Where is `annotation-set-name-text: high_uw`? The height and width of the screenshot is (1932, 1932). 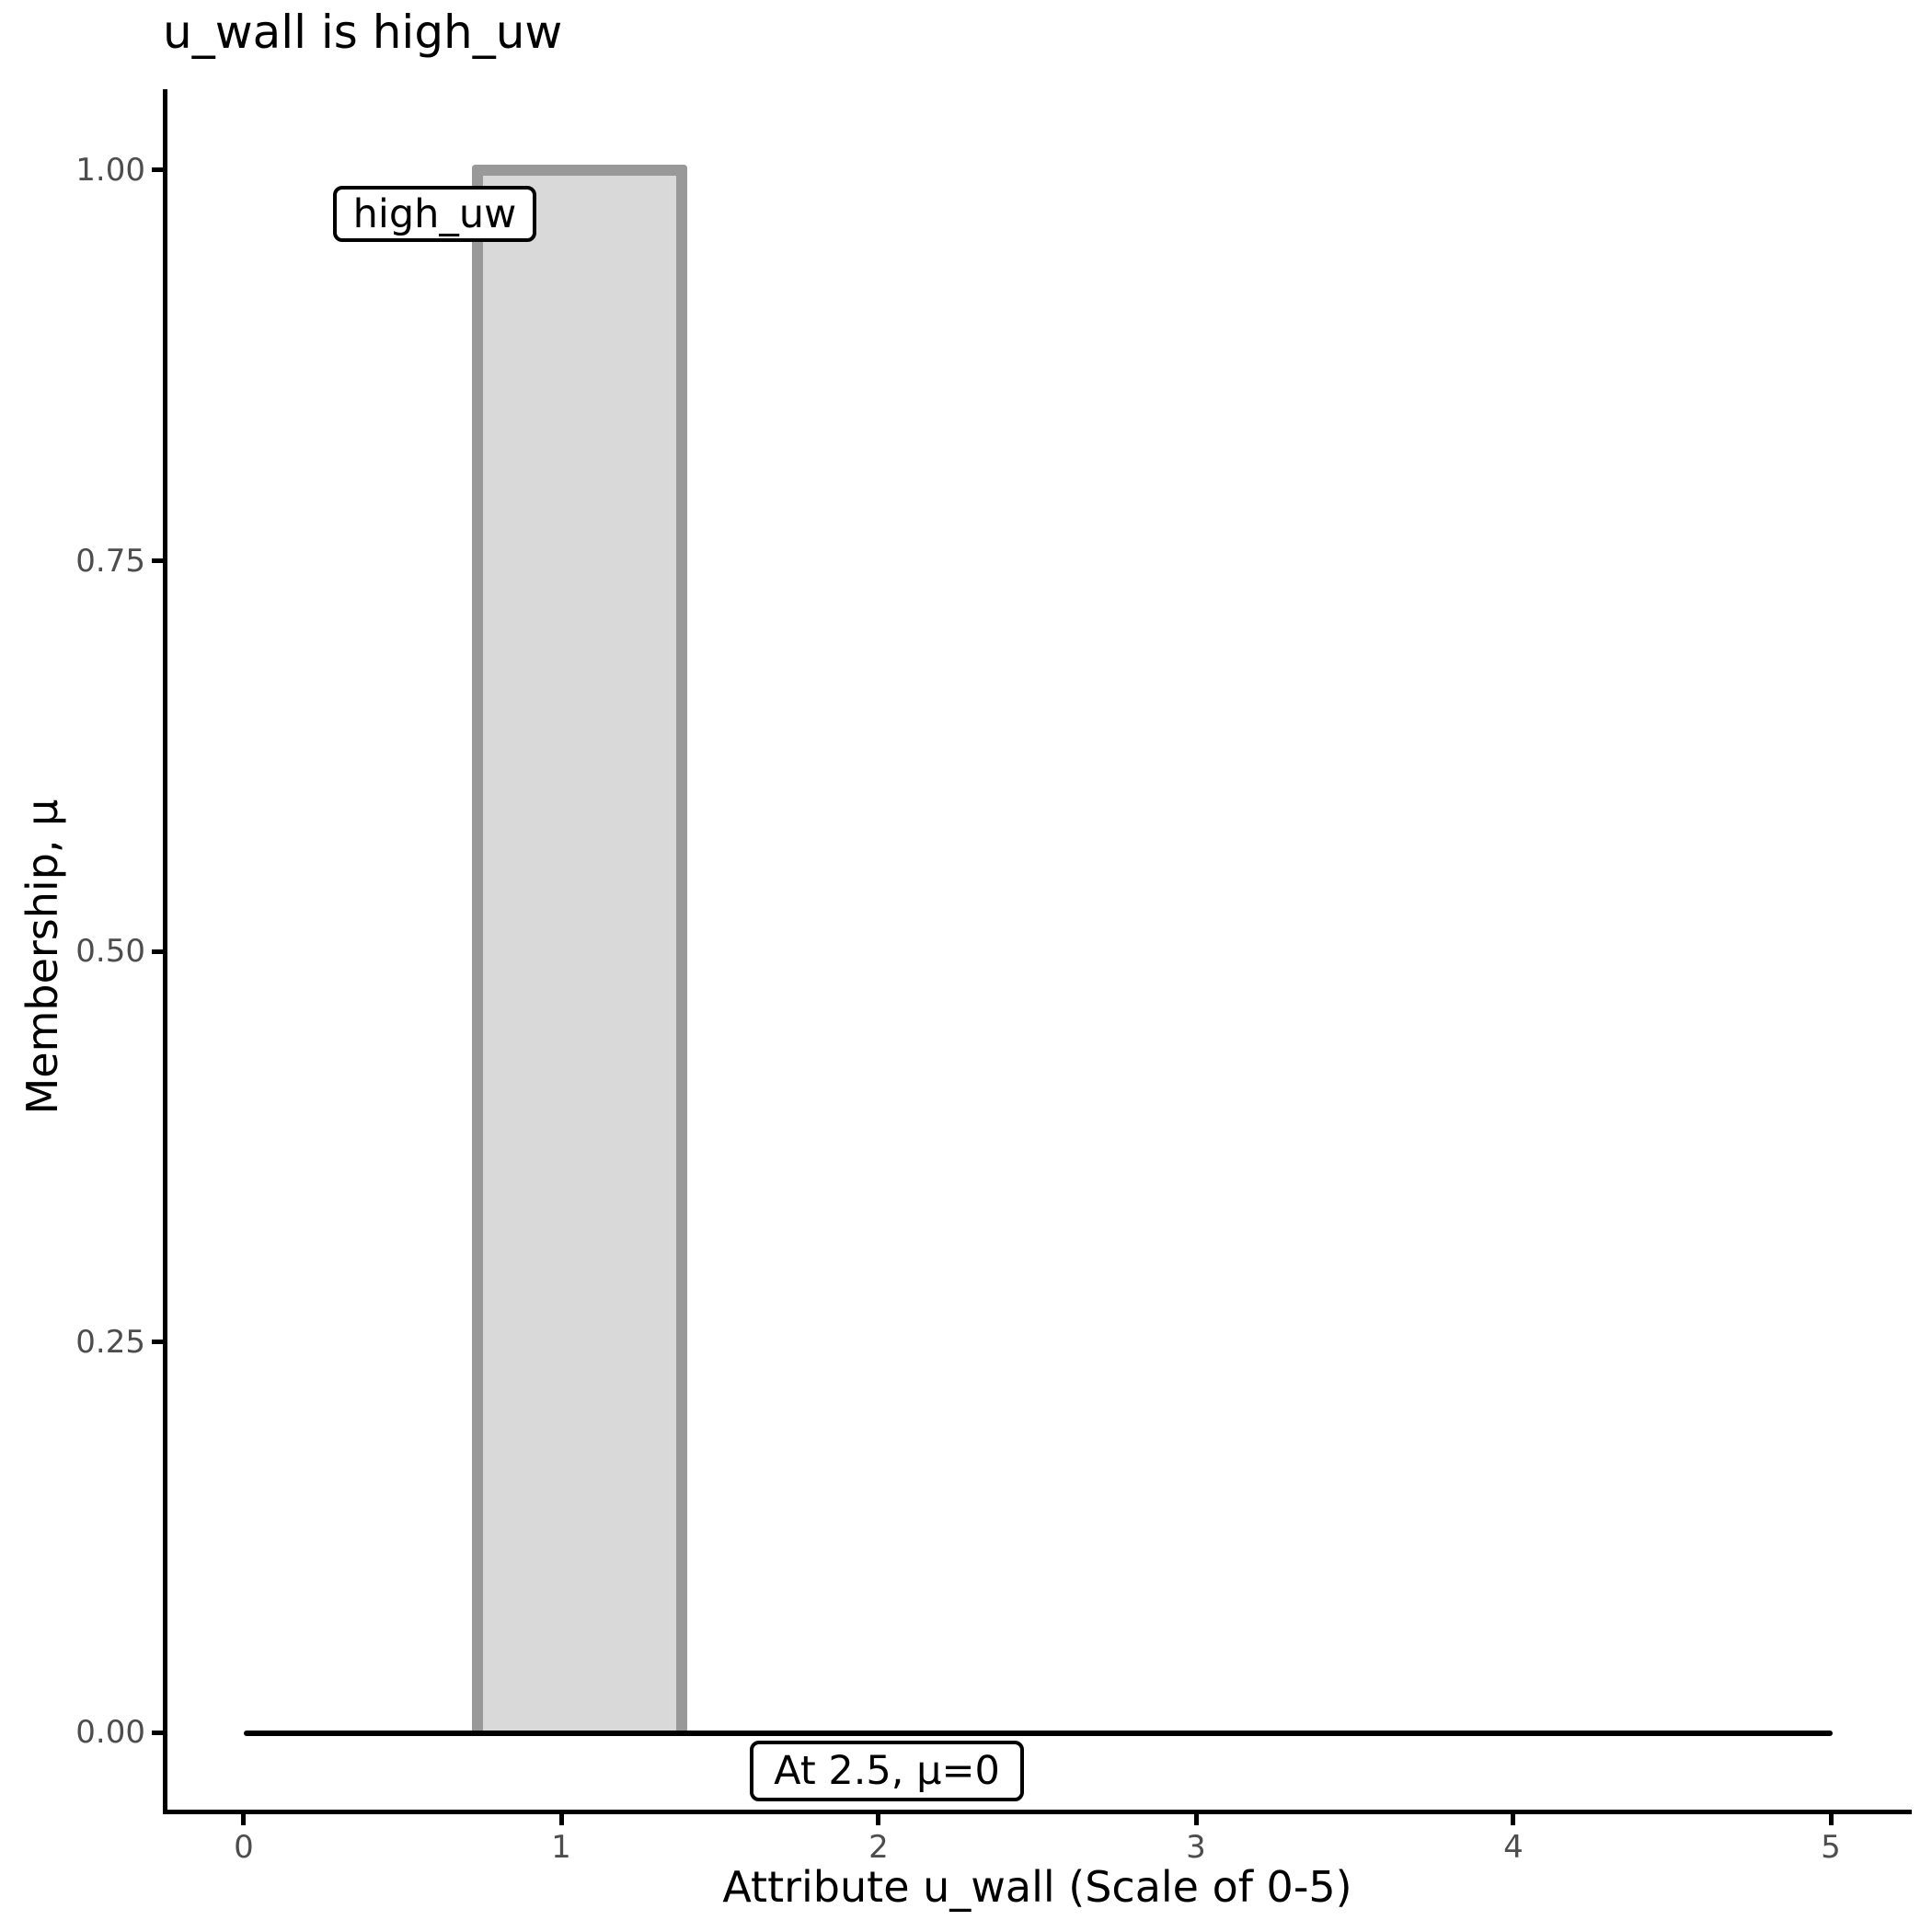
annotation-set-name-text: high_uw is located at coordinates (434, 213).